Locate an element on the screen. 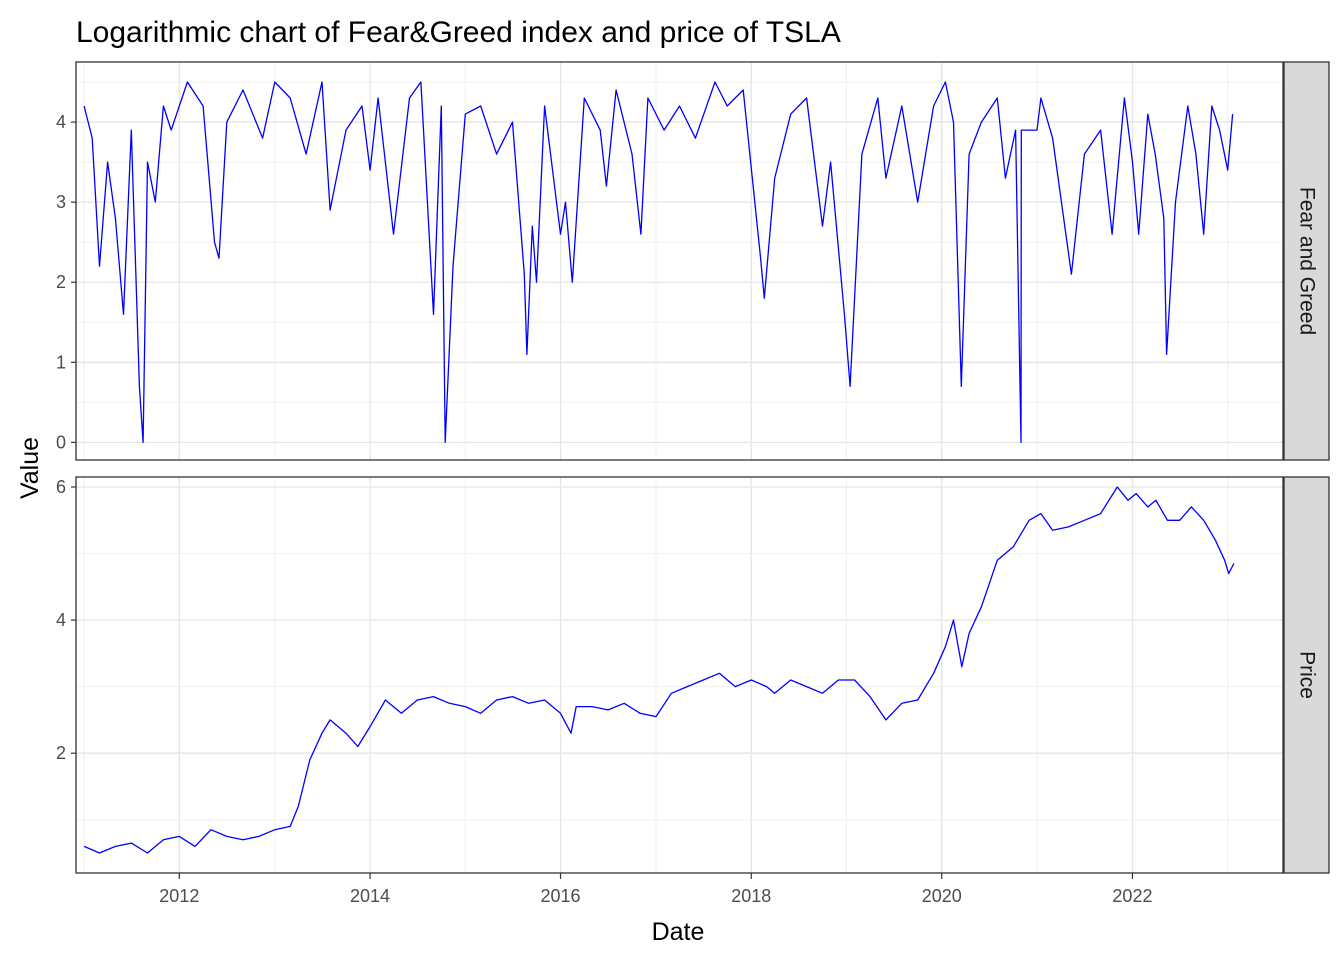  x-axis: 2012 2014 2016 2018 2020 2022 is located at coordinates (655, 889).